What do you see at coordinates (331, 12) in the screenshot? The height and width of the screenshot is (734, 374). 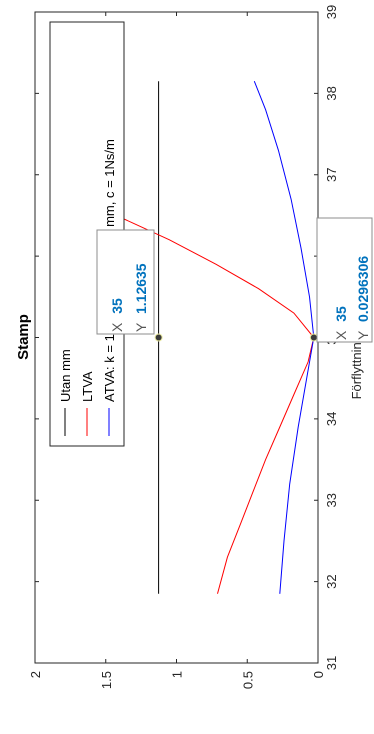 I see `x-tick-label: 39` at bounding box center [331, 12].